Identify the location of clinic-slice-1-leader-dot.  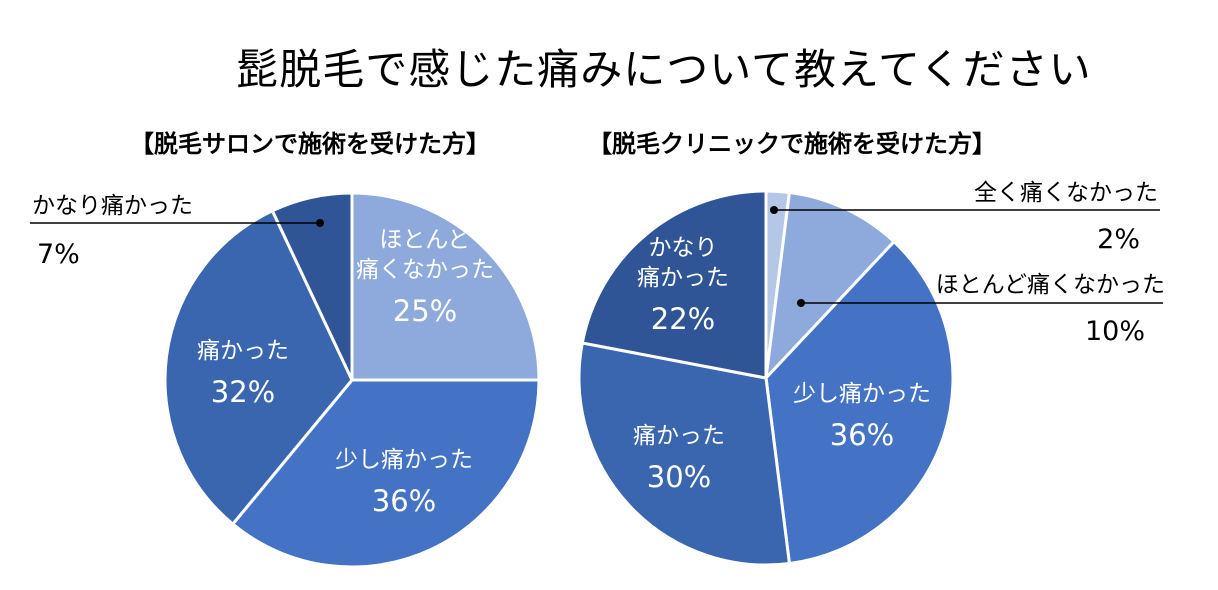
(801, 303).